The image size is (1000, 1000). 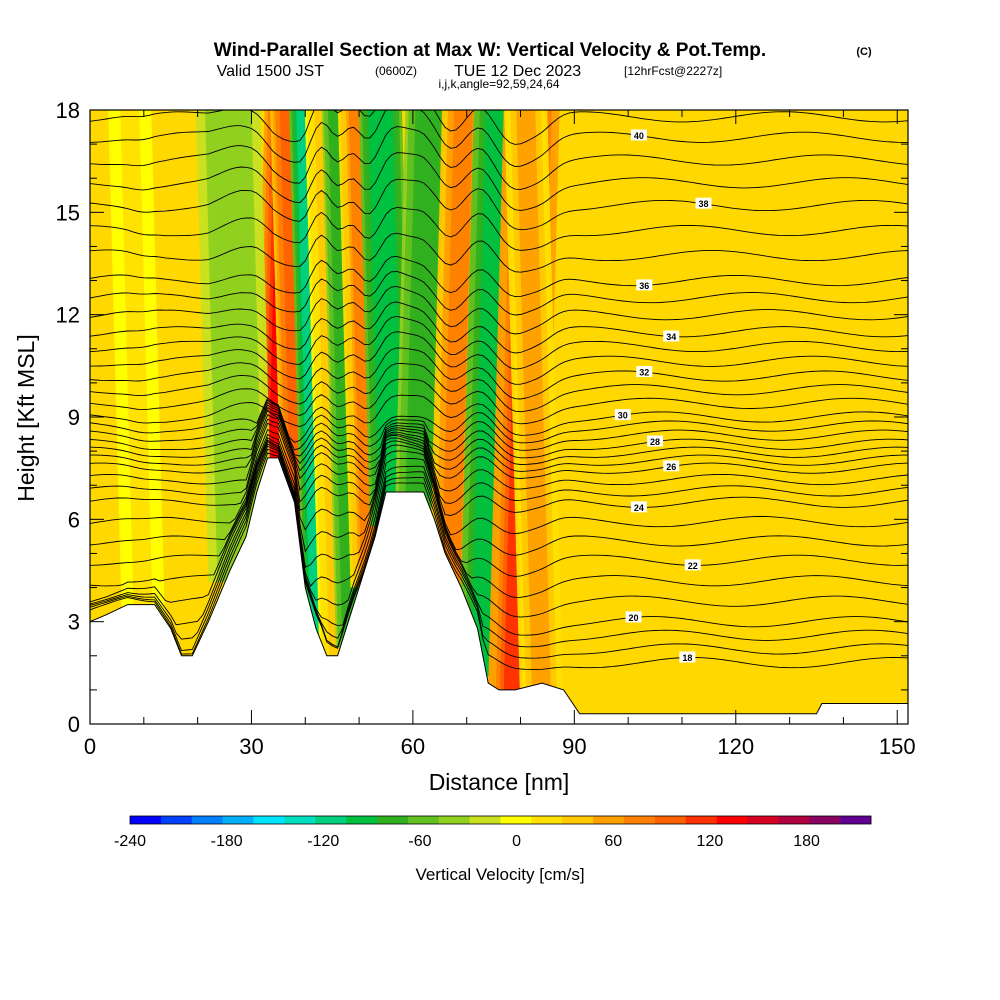 I want to click on contour-label: 26, so click(x=671, y=467).